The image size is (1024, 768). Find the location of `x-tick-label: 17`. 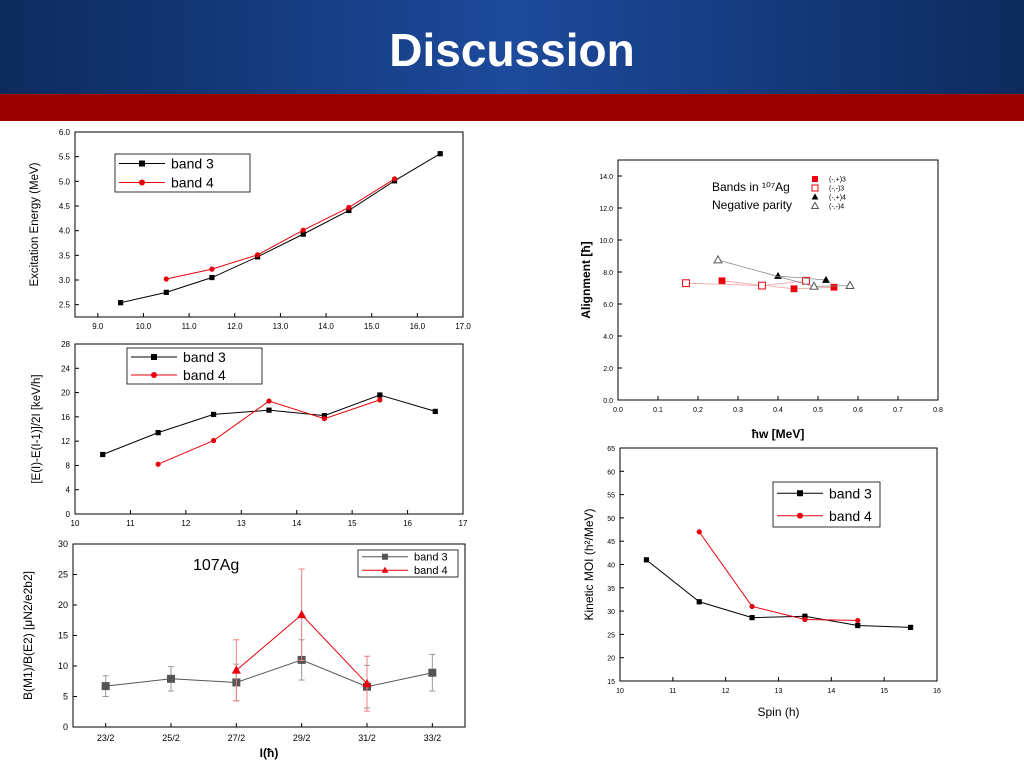

x-tick-label: 17 is located at coordinates (463, 523).